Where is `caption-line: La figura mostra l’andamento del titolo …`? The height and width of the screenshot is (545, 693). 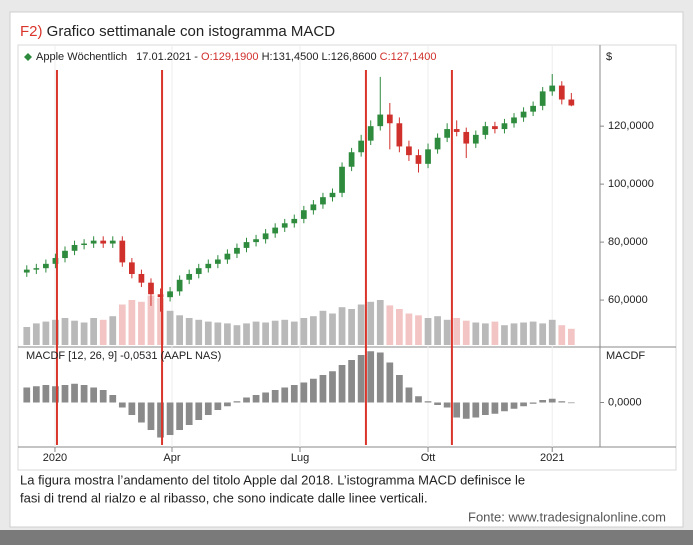
caption-line: La figura mostra l’andamento del titolo … is located at coordinates (272, 479).